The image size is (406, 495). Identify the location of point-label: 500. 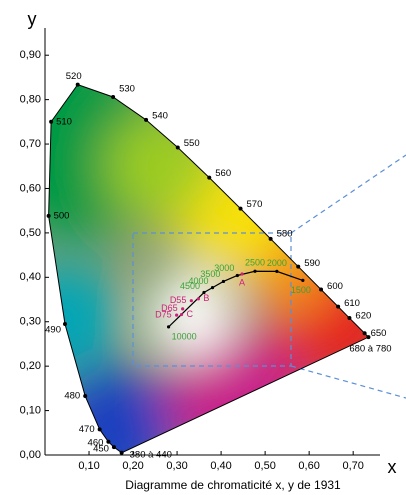
(62, 215).